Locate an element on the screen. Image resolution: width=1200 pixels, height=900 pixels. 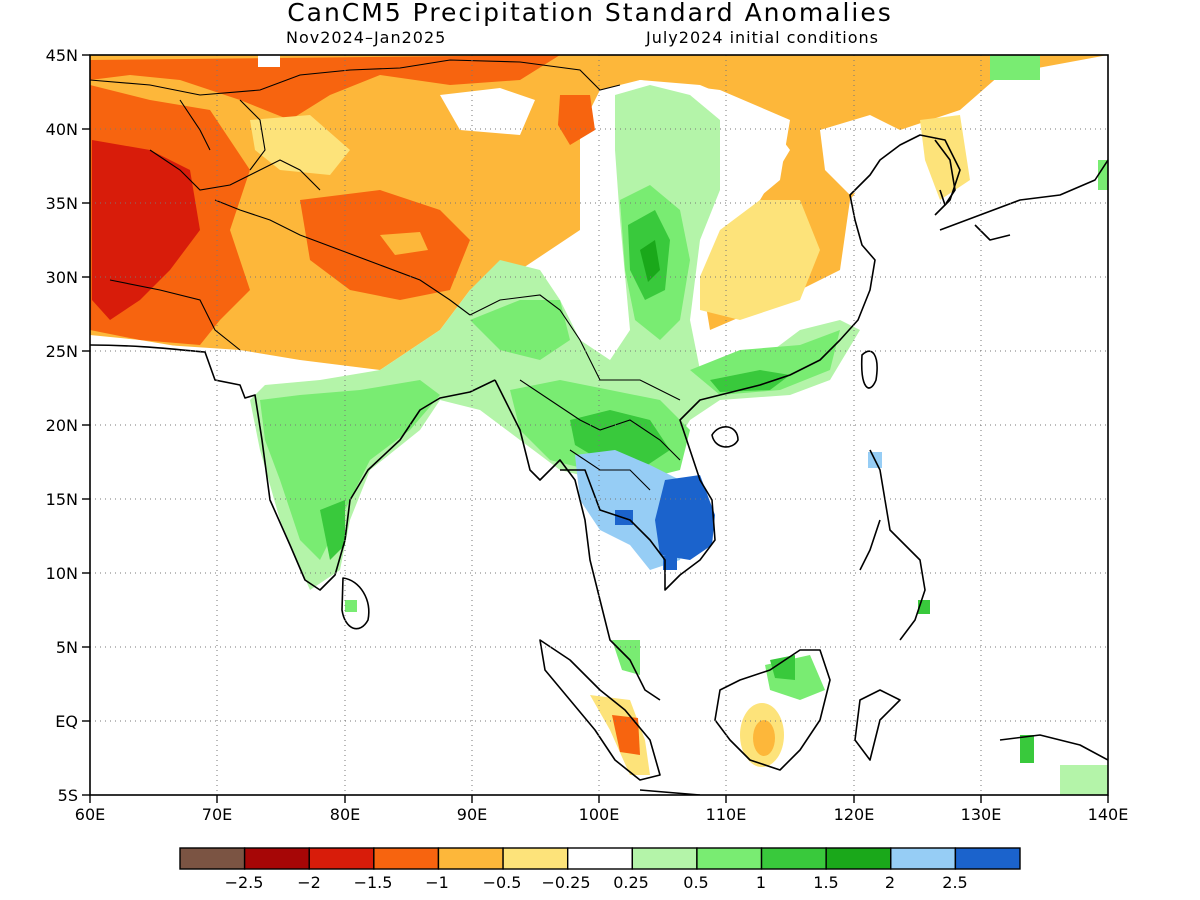
colorbar-label: 1 is located at coordinates (761, 882).